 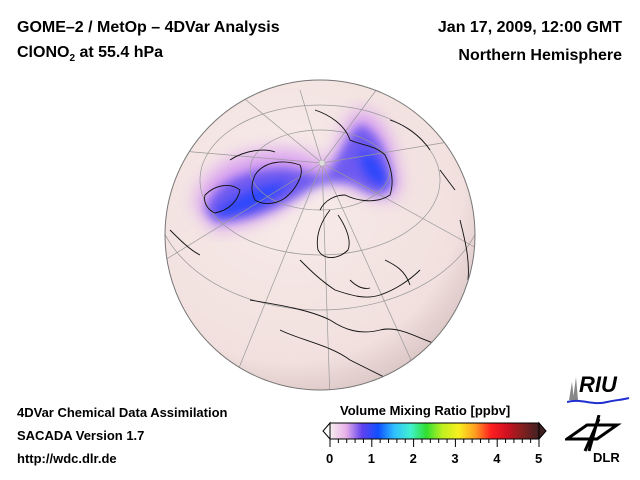 I want to click on title-line1: GOME–2 / MetOp – 4DVar Analysis, so click(x=148, y=27).